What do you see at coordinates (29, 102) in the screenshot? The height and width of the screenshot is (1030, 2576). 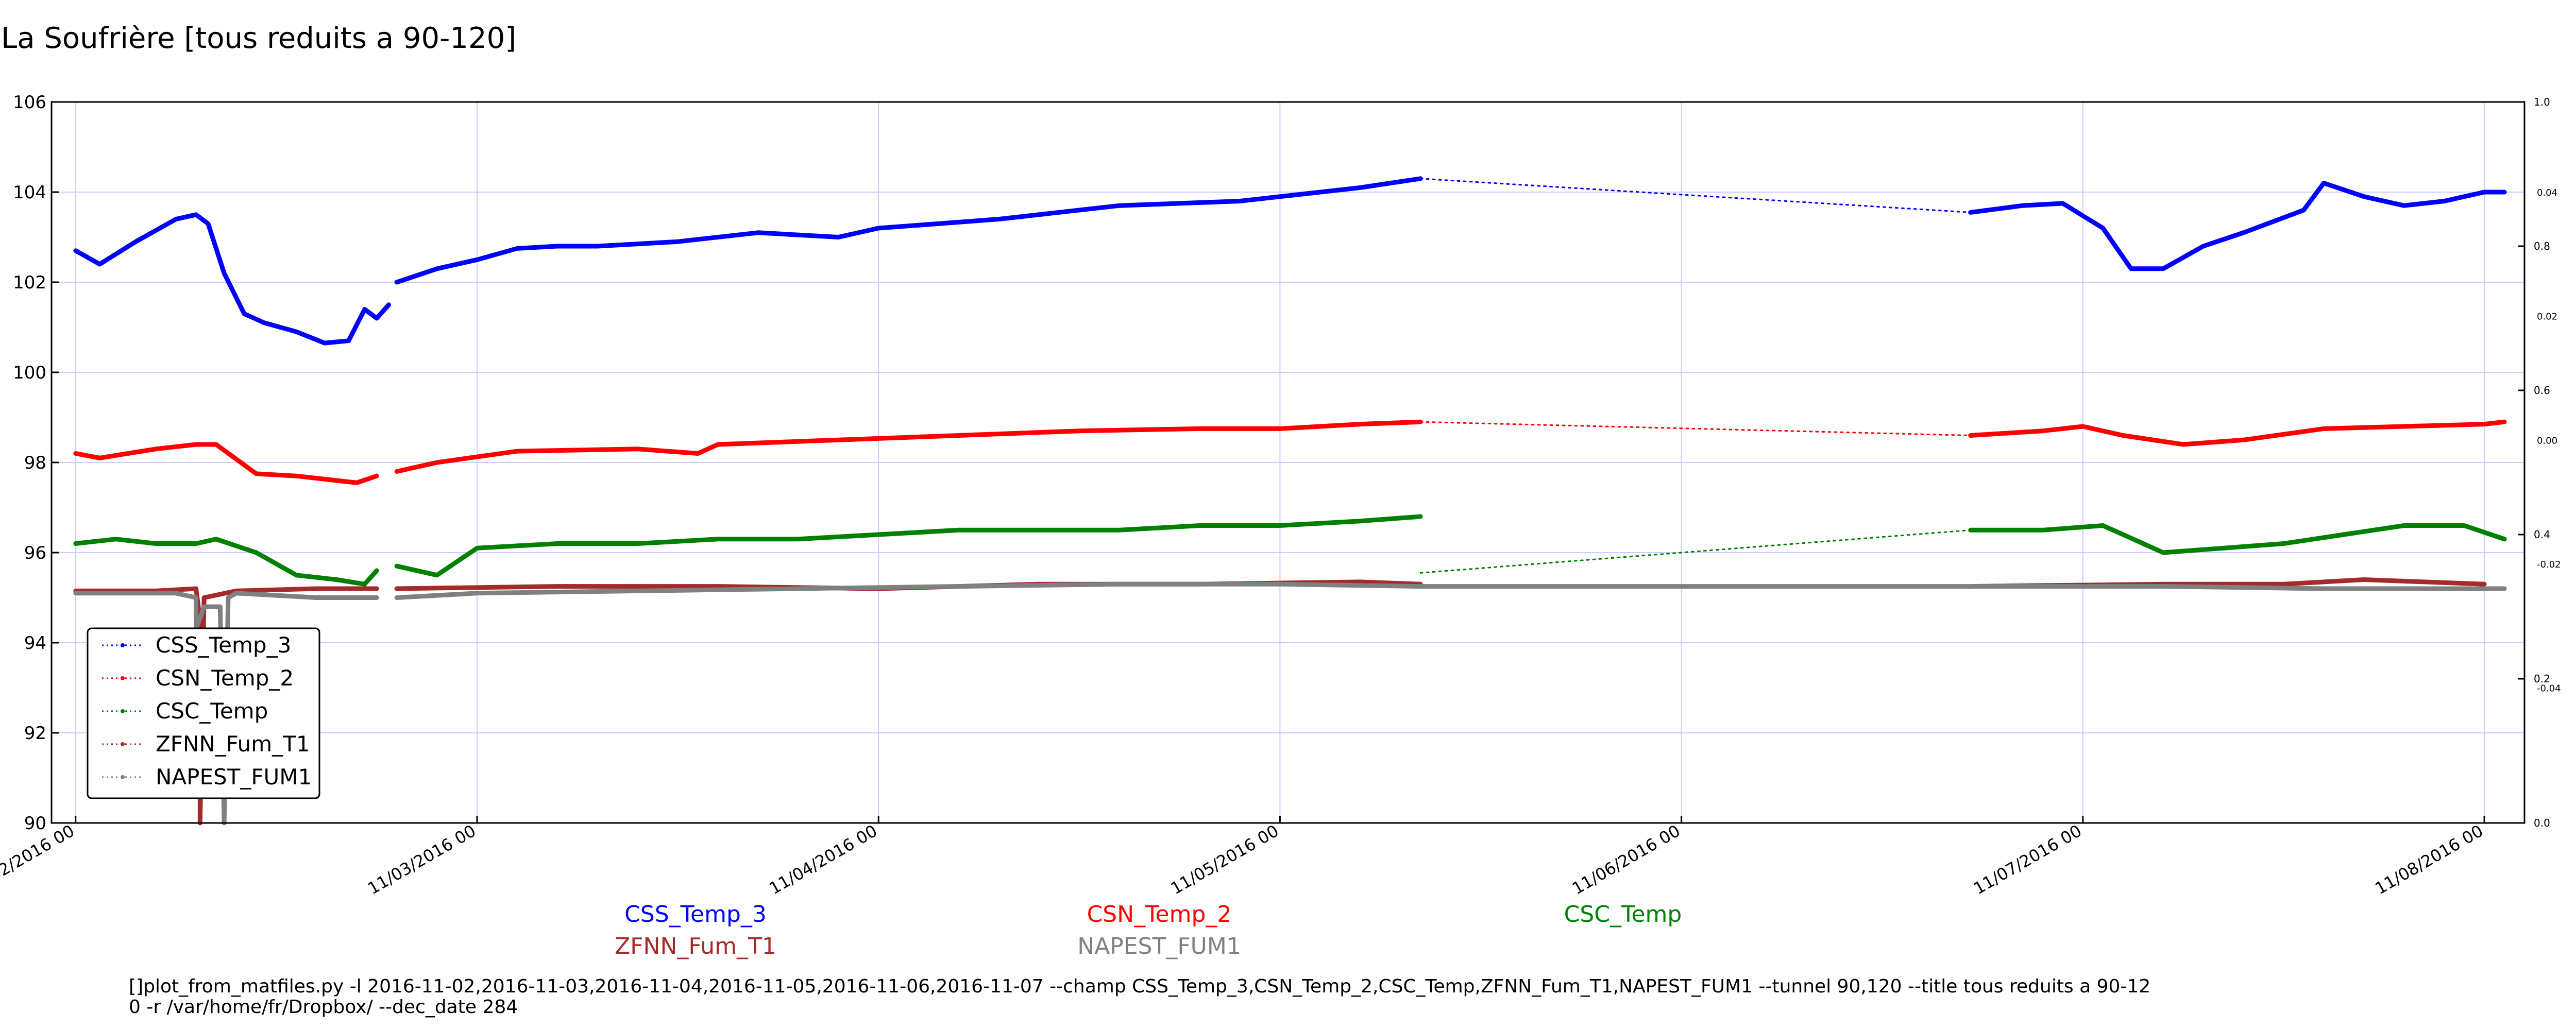 I see `y-tick-label: 106` at bounding box center [29, 102].